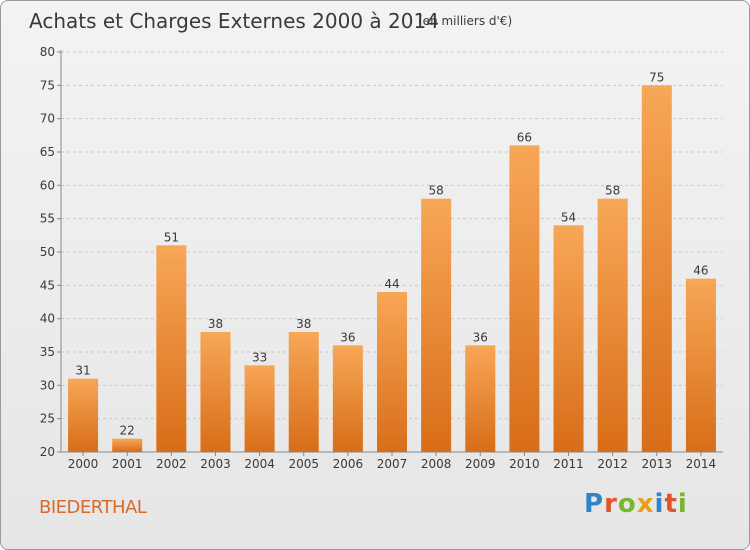  I want to click on data-label: 54, so click(568, 217).